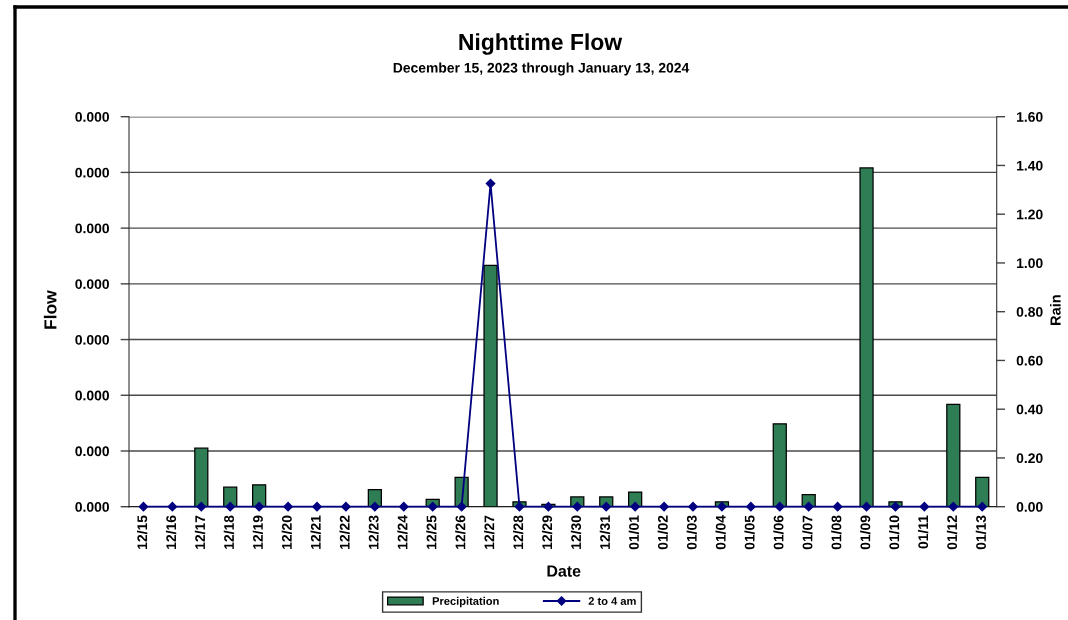 Image resolution: width=1068 pixels, height=620 pixels. What do you see at coordinates (200, 532) in the screenshot?
I see `x-tick-label: 12/17` at bounding box center [200, 532].